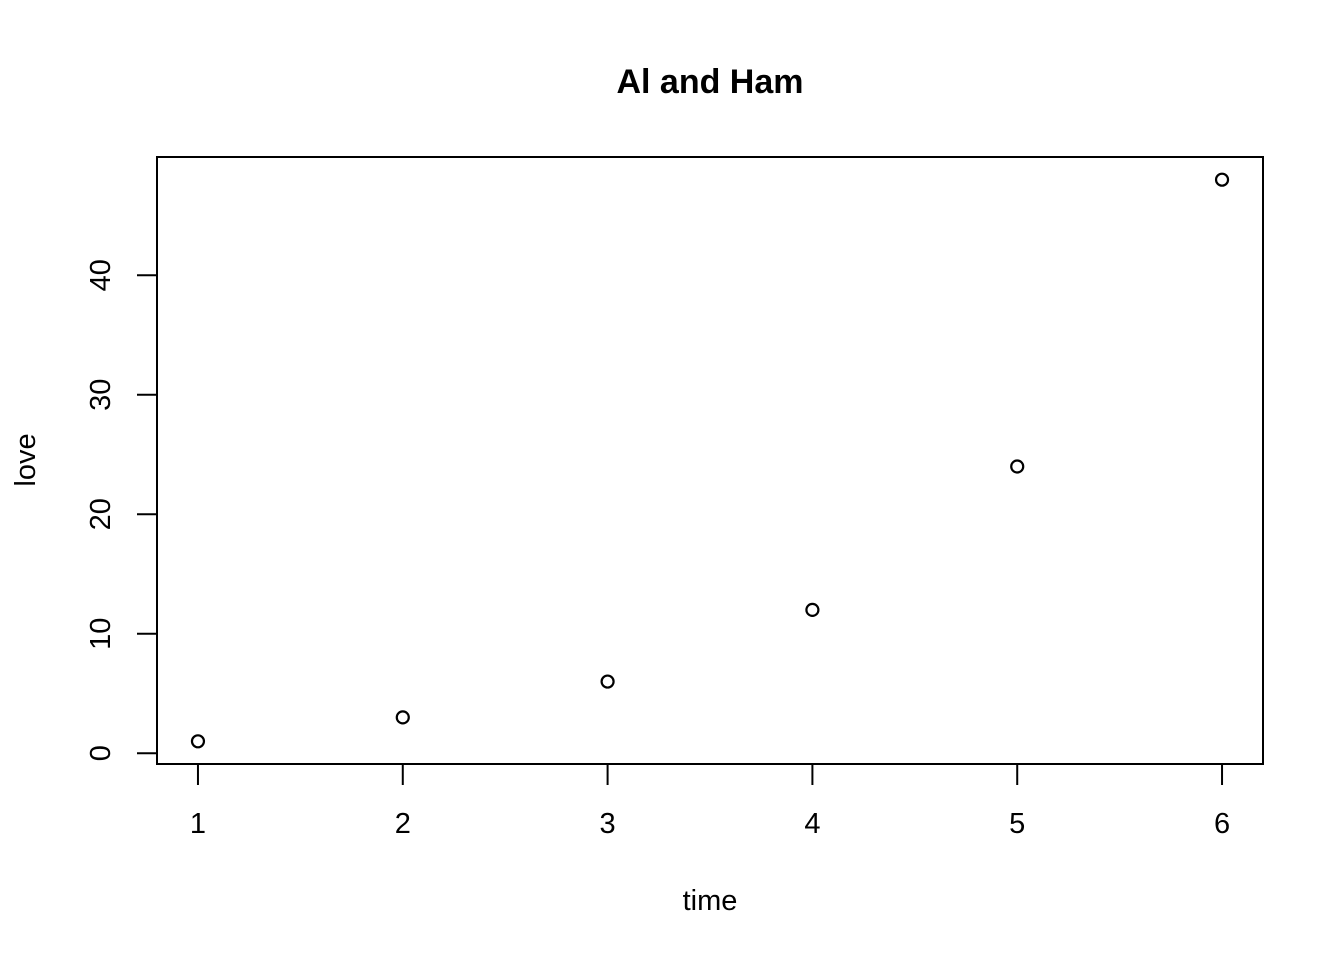 The height and width of the screenshot is (960, 1344). Describe the element at coordinates (403, 824) in the screenshot. I see `x-tick-label: 2` at that location.